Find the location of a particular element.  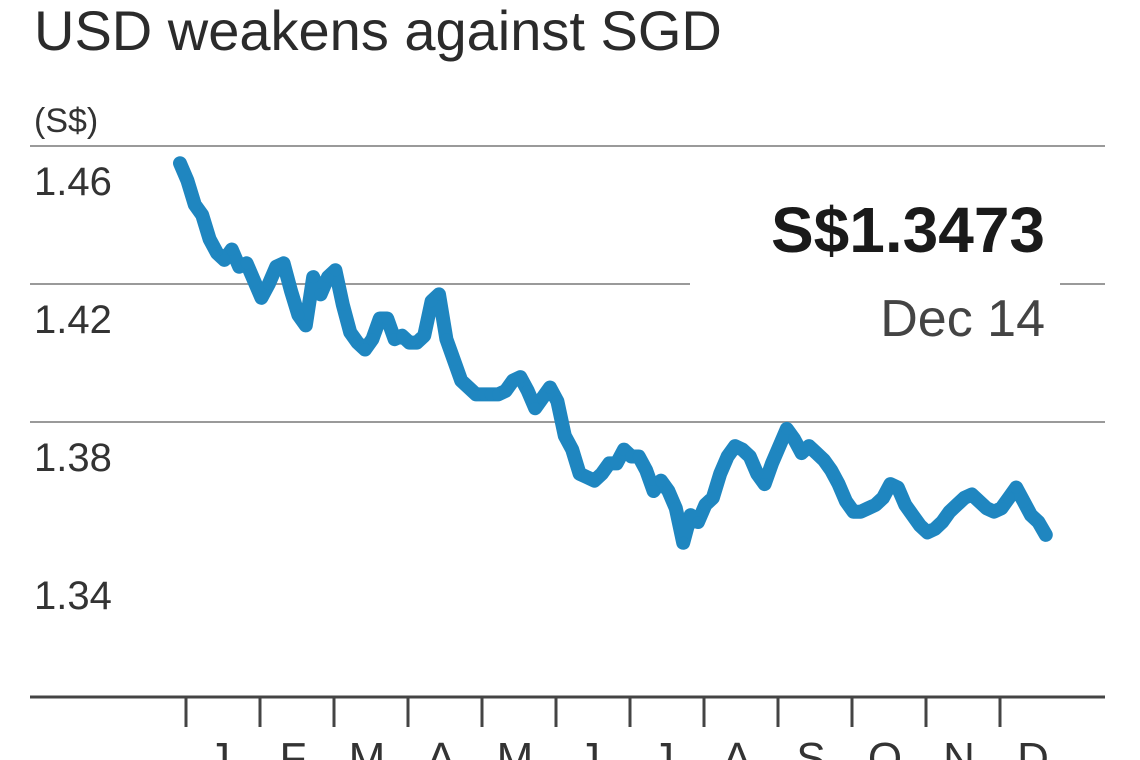

y-axis-unit-label: (S$) is located at coordinates (66, 121).